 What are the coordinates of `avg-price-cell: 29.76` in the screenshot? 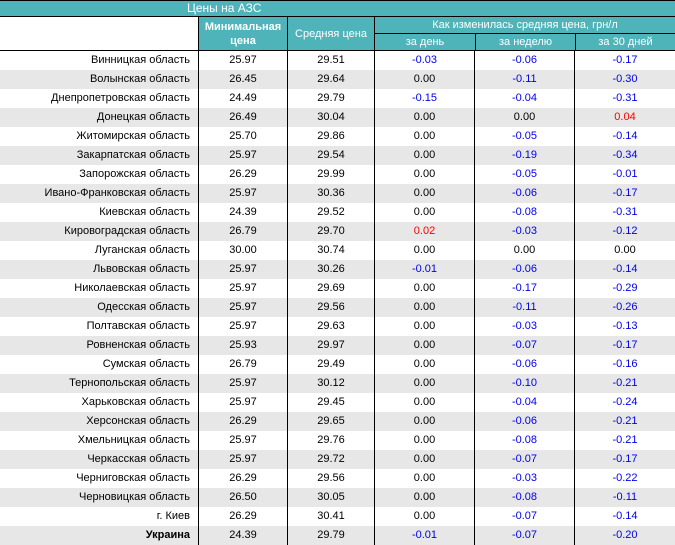 It's located at (331, 440).